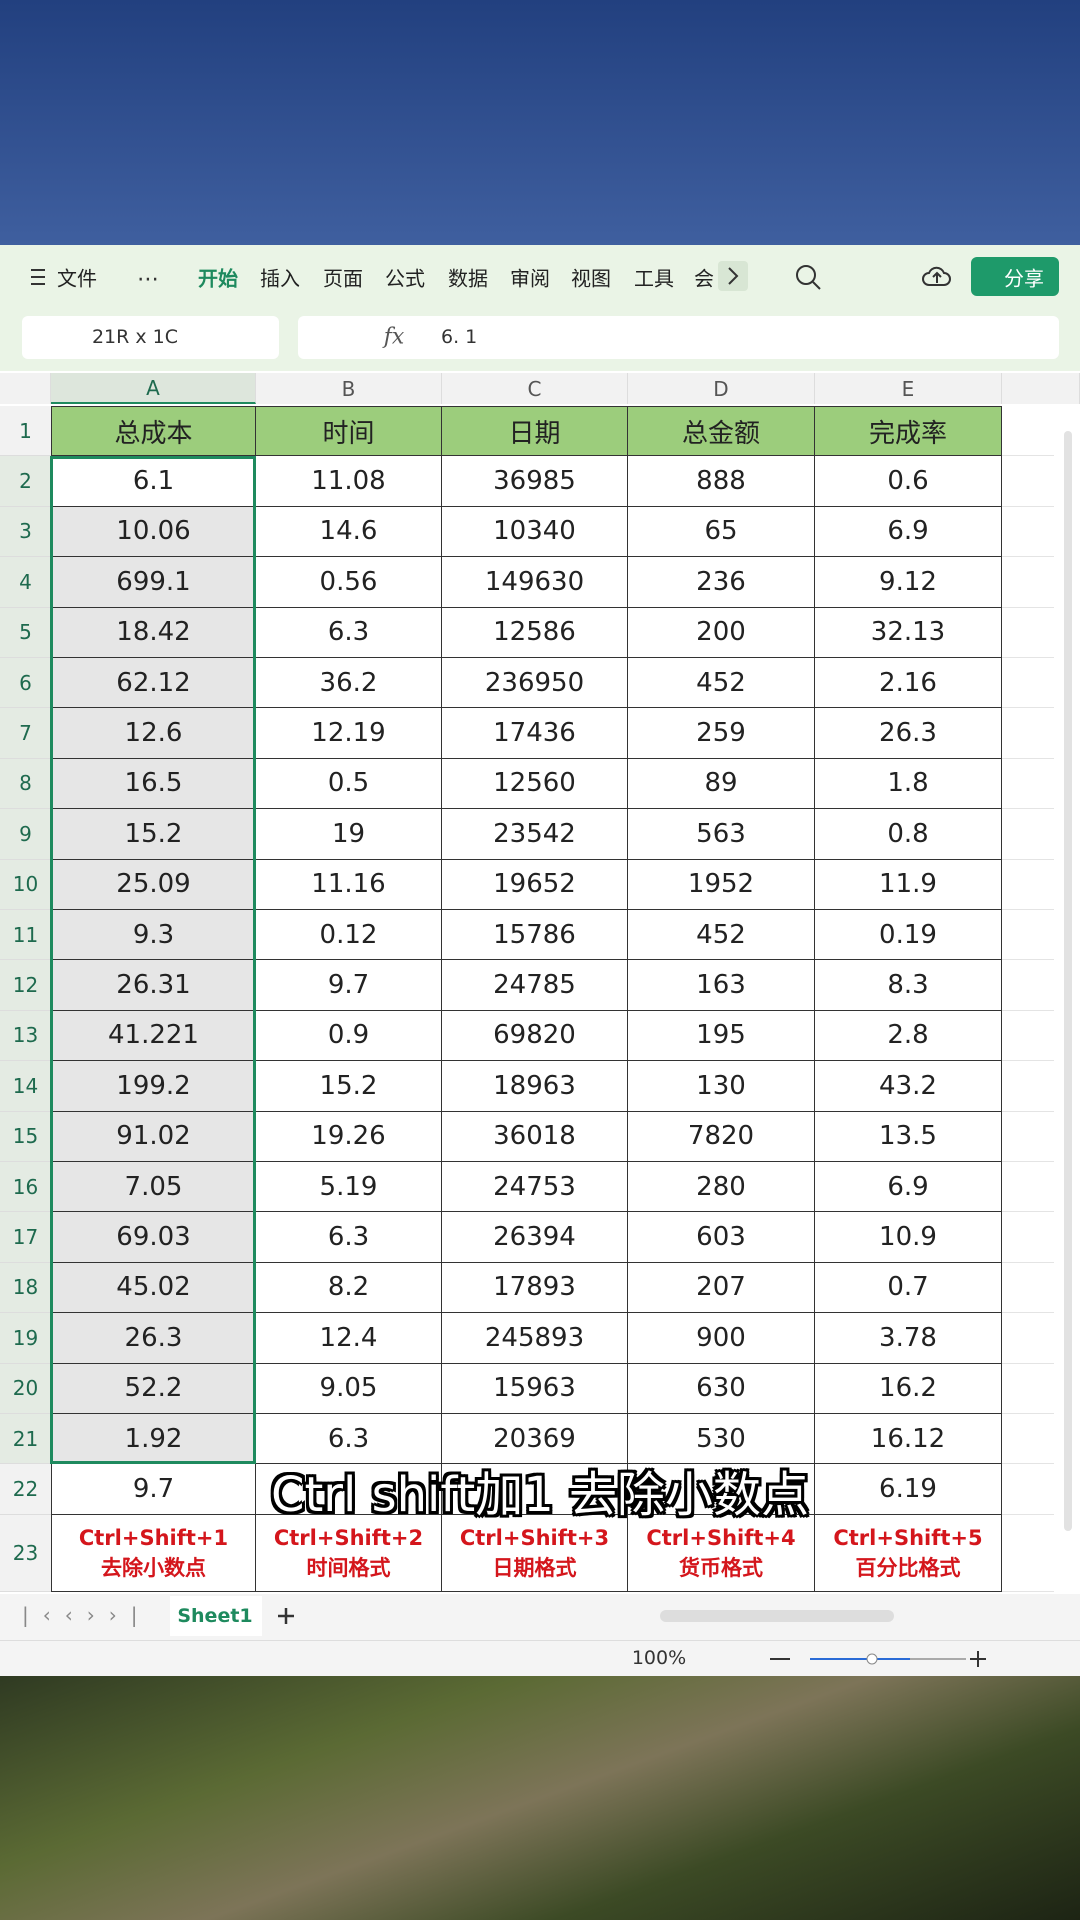  I want to click on data-cell: 32.13, so click(908, 632).